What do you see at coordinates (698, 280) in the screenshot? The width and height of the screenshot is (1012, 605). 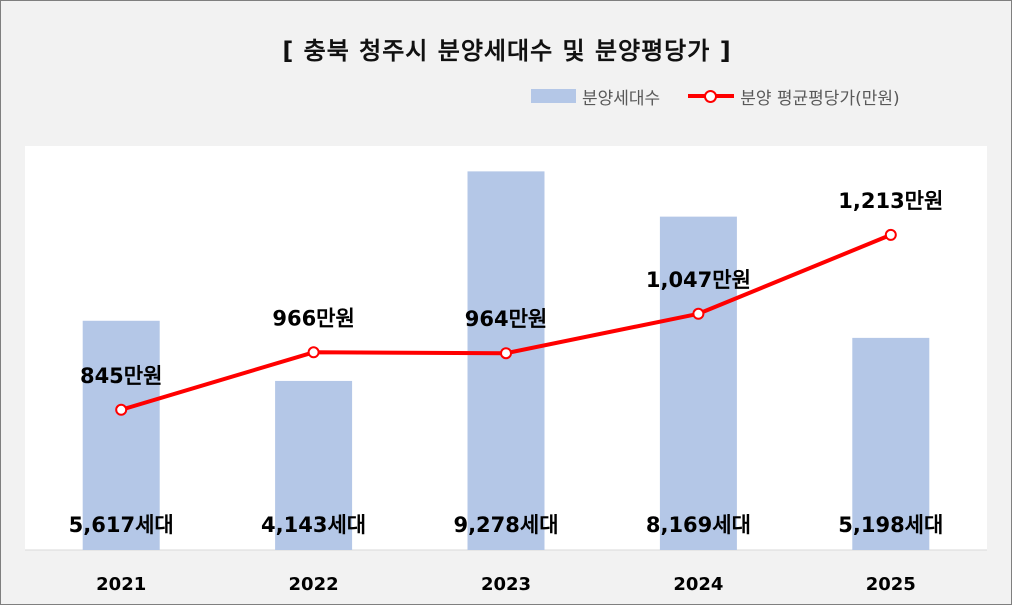 I see `line-label: 1,047만원` at bounding box center [698, 280].